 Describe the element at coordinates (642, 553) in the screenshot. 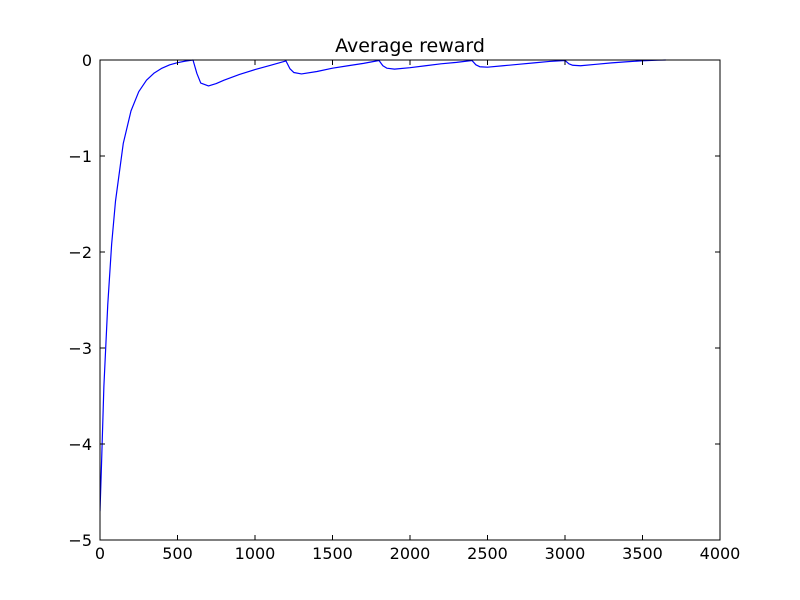

I see `x-tick-label: 3500` at that location.